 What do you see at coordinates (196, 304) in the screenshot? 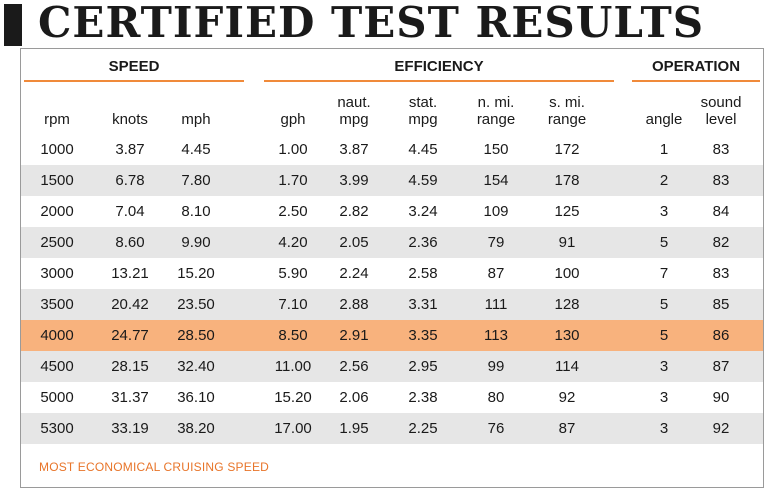
I see `cell-mph: 23.50` at bounding box center [196, 304].